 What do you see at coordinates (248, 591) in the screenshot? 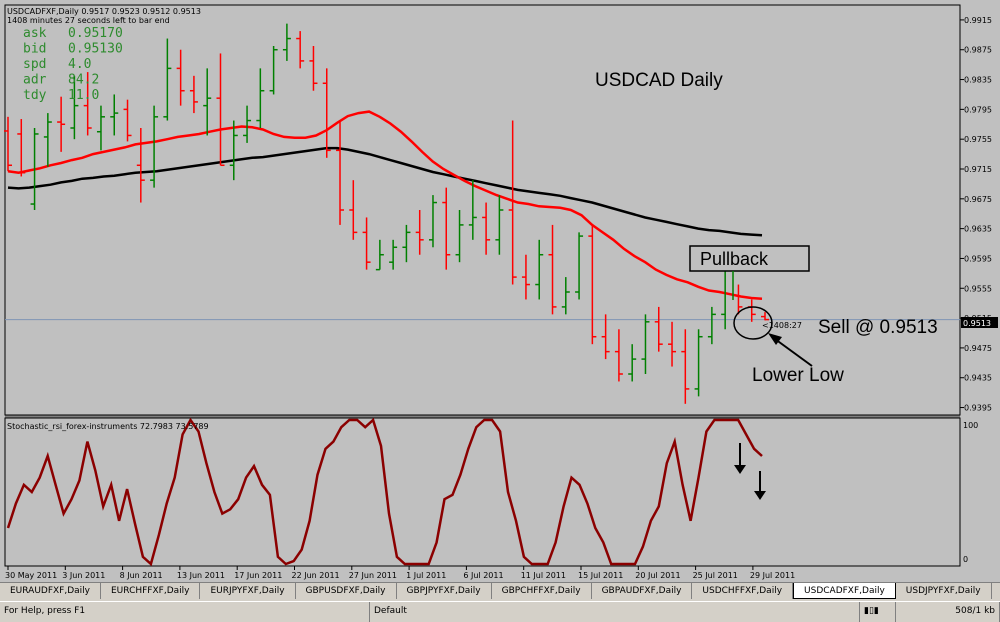
I see `tab-eurjpyfxf-daily: EURJPYFXF,Daily` at bounding box center [248, 591].